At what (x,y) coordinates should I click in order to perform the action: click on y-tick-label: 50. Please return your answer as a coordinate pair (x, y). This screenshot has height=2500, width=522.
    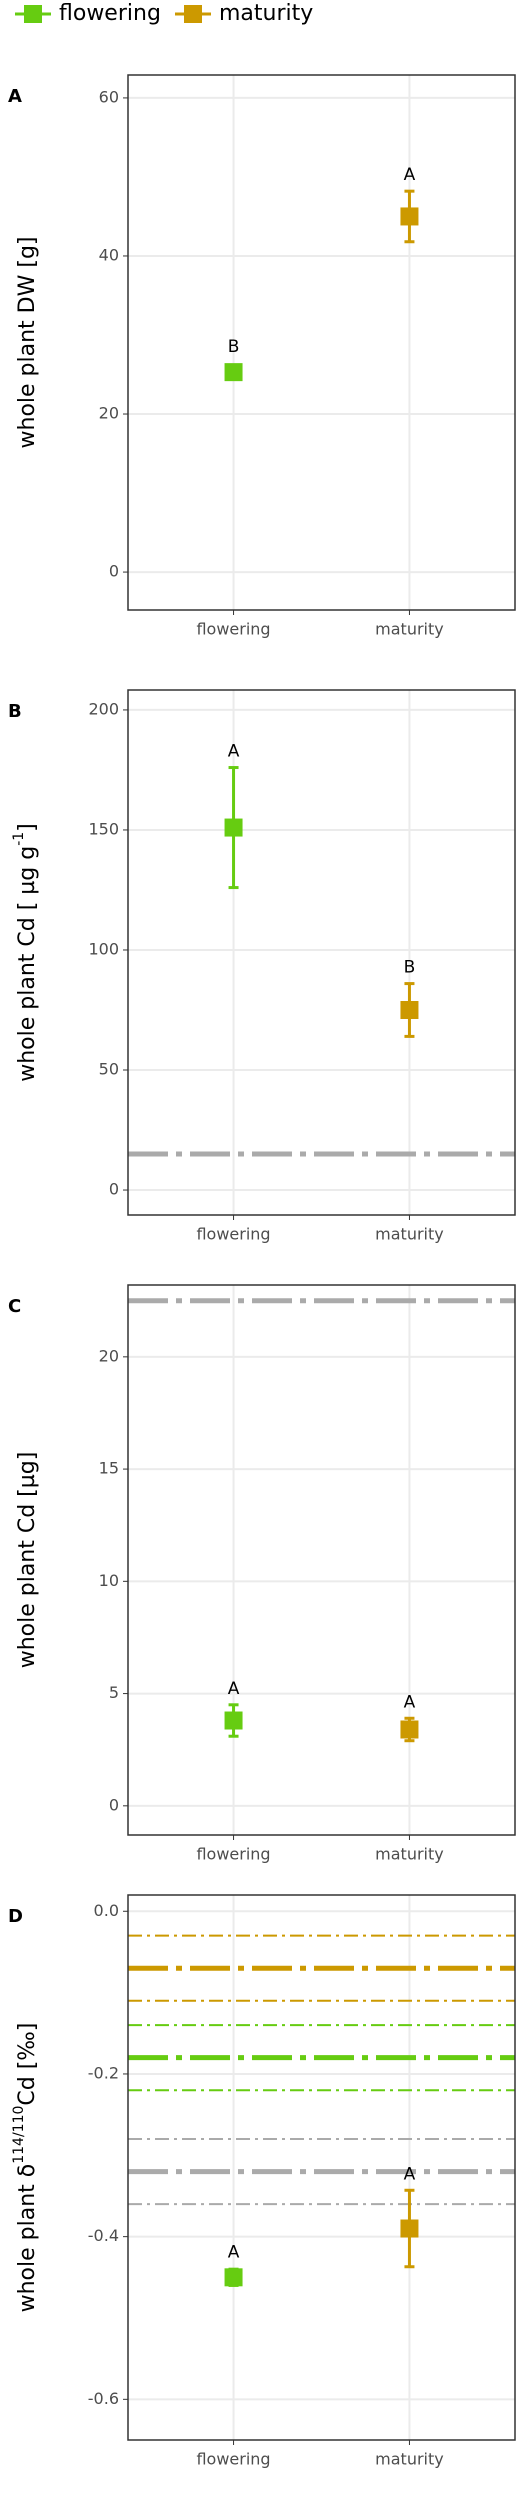
    Looking at the image, I should click on (109, 1069).